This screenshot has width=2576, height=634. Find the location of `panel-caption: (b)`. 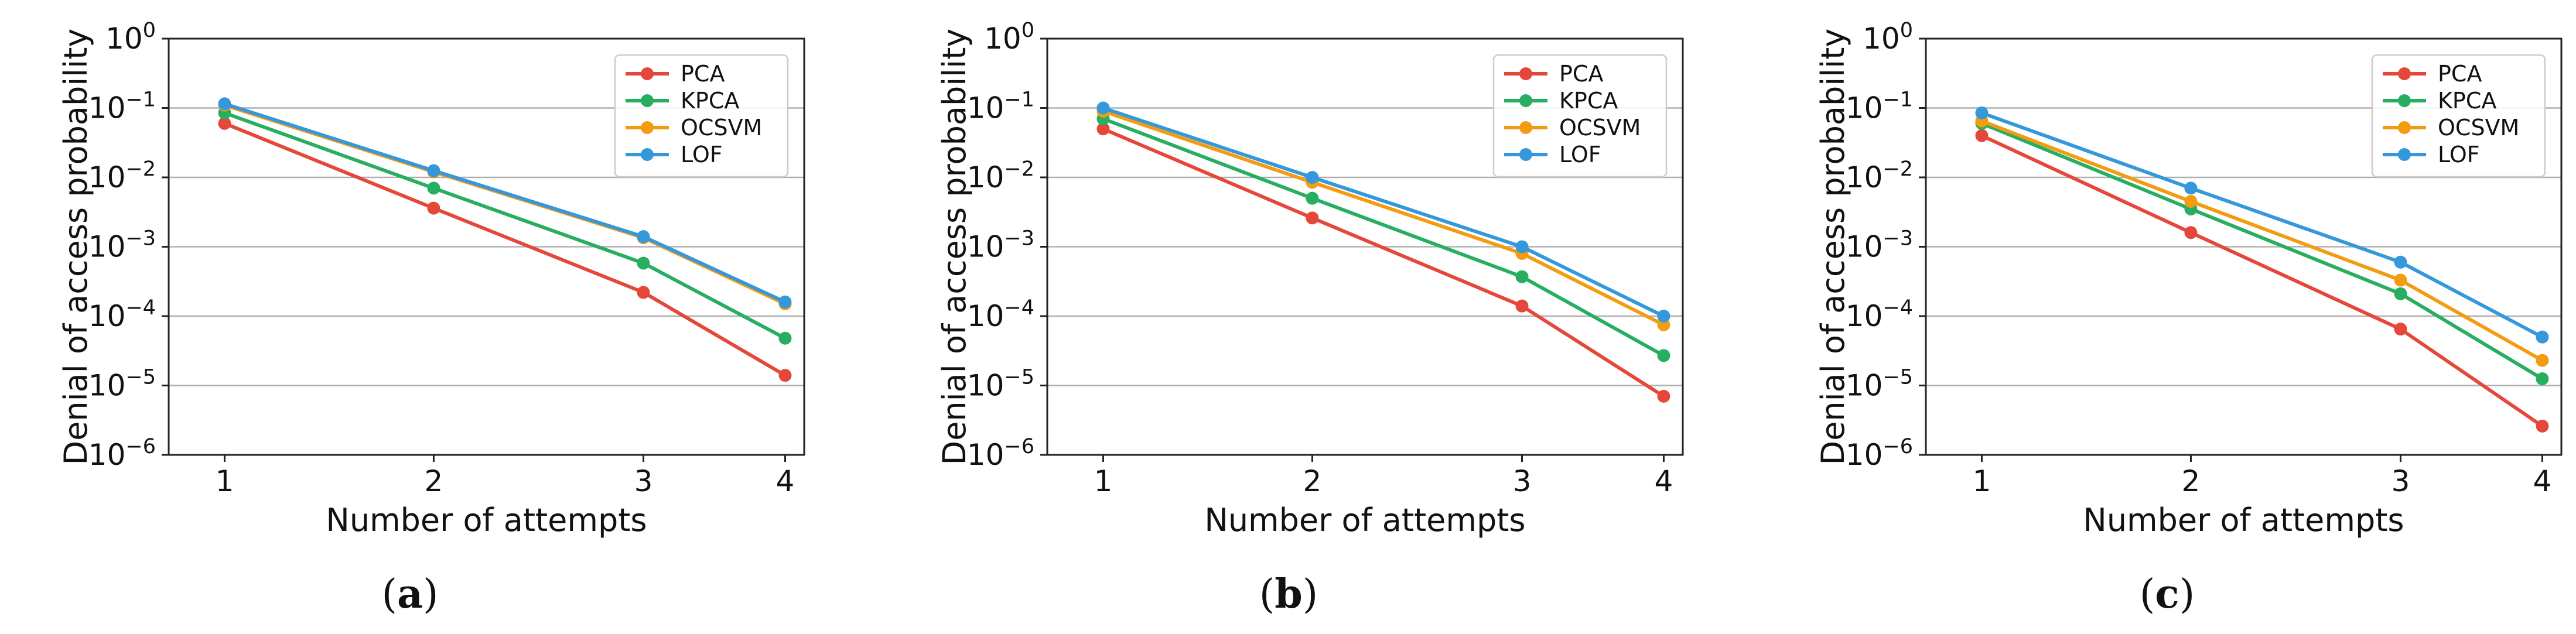

panel-caption: (b) is located at coordinates (1289, 594).